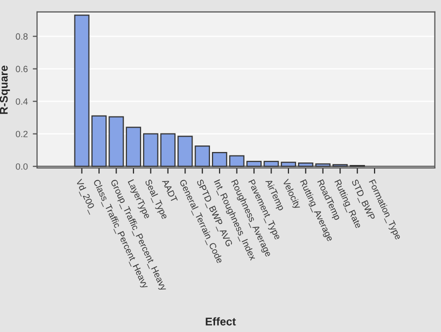 Image resolution: width=441 pixels, height=332 pixels. I want to click on y-tick-label: 0.8, so click(22, 36).